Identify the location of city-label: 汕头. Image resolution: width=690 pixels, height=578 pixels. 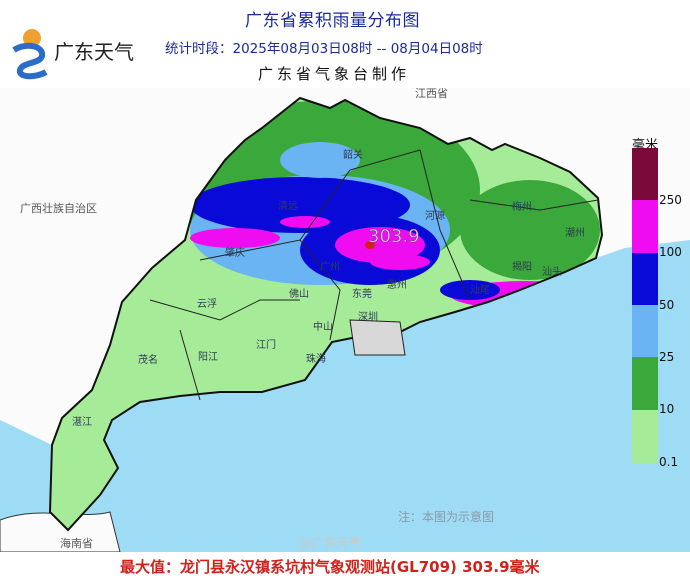
(552, 272).